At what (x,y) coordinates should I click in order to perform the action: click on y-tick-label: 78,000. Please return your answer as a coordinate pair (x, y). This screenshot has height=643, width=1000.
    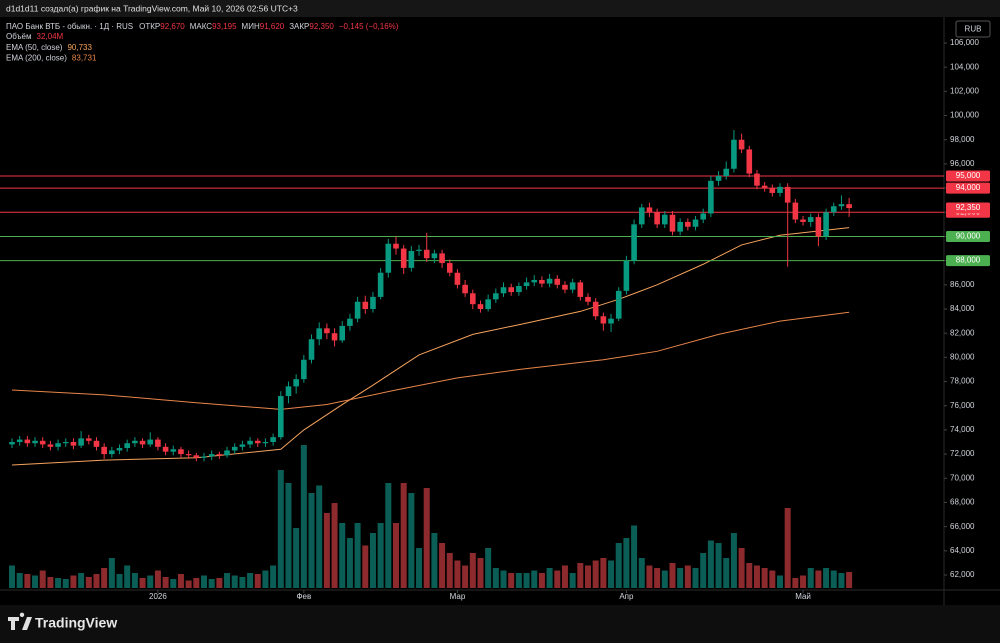
    Looking at the image, I should click on (962, 381).